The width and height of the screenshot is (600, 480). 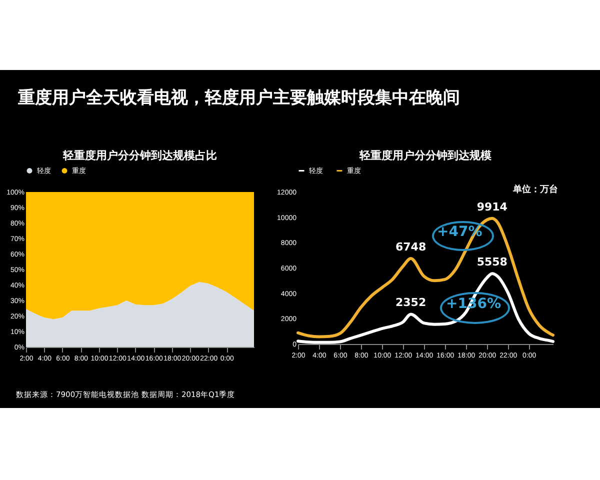 I want to click on data-label: 6748, so click(x=410, y=247).